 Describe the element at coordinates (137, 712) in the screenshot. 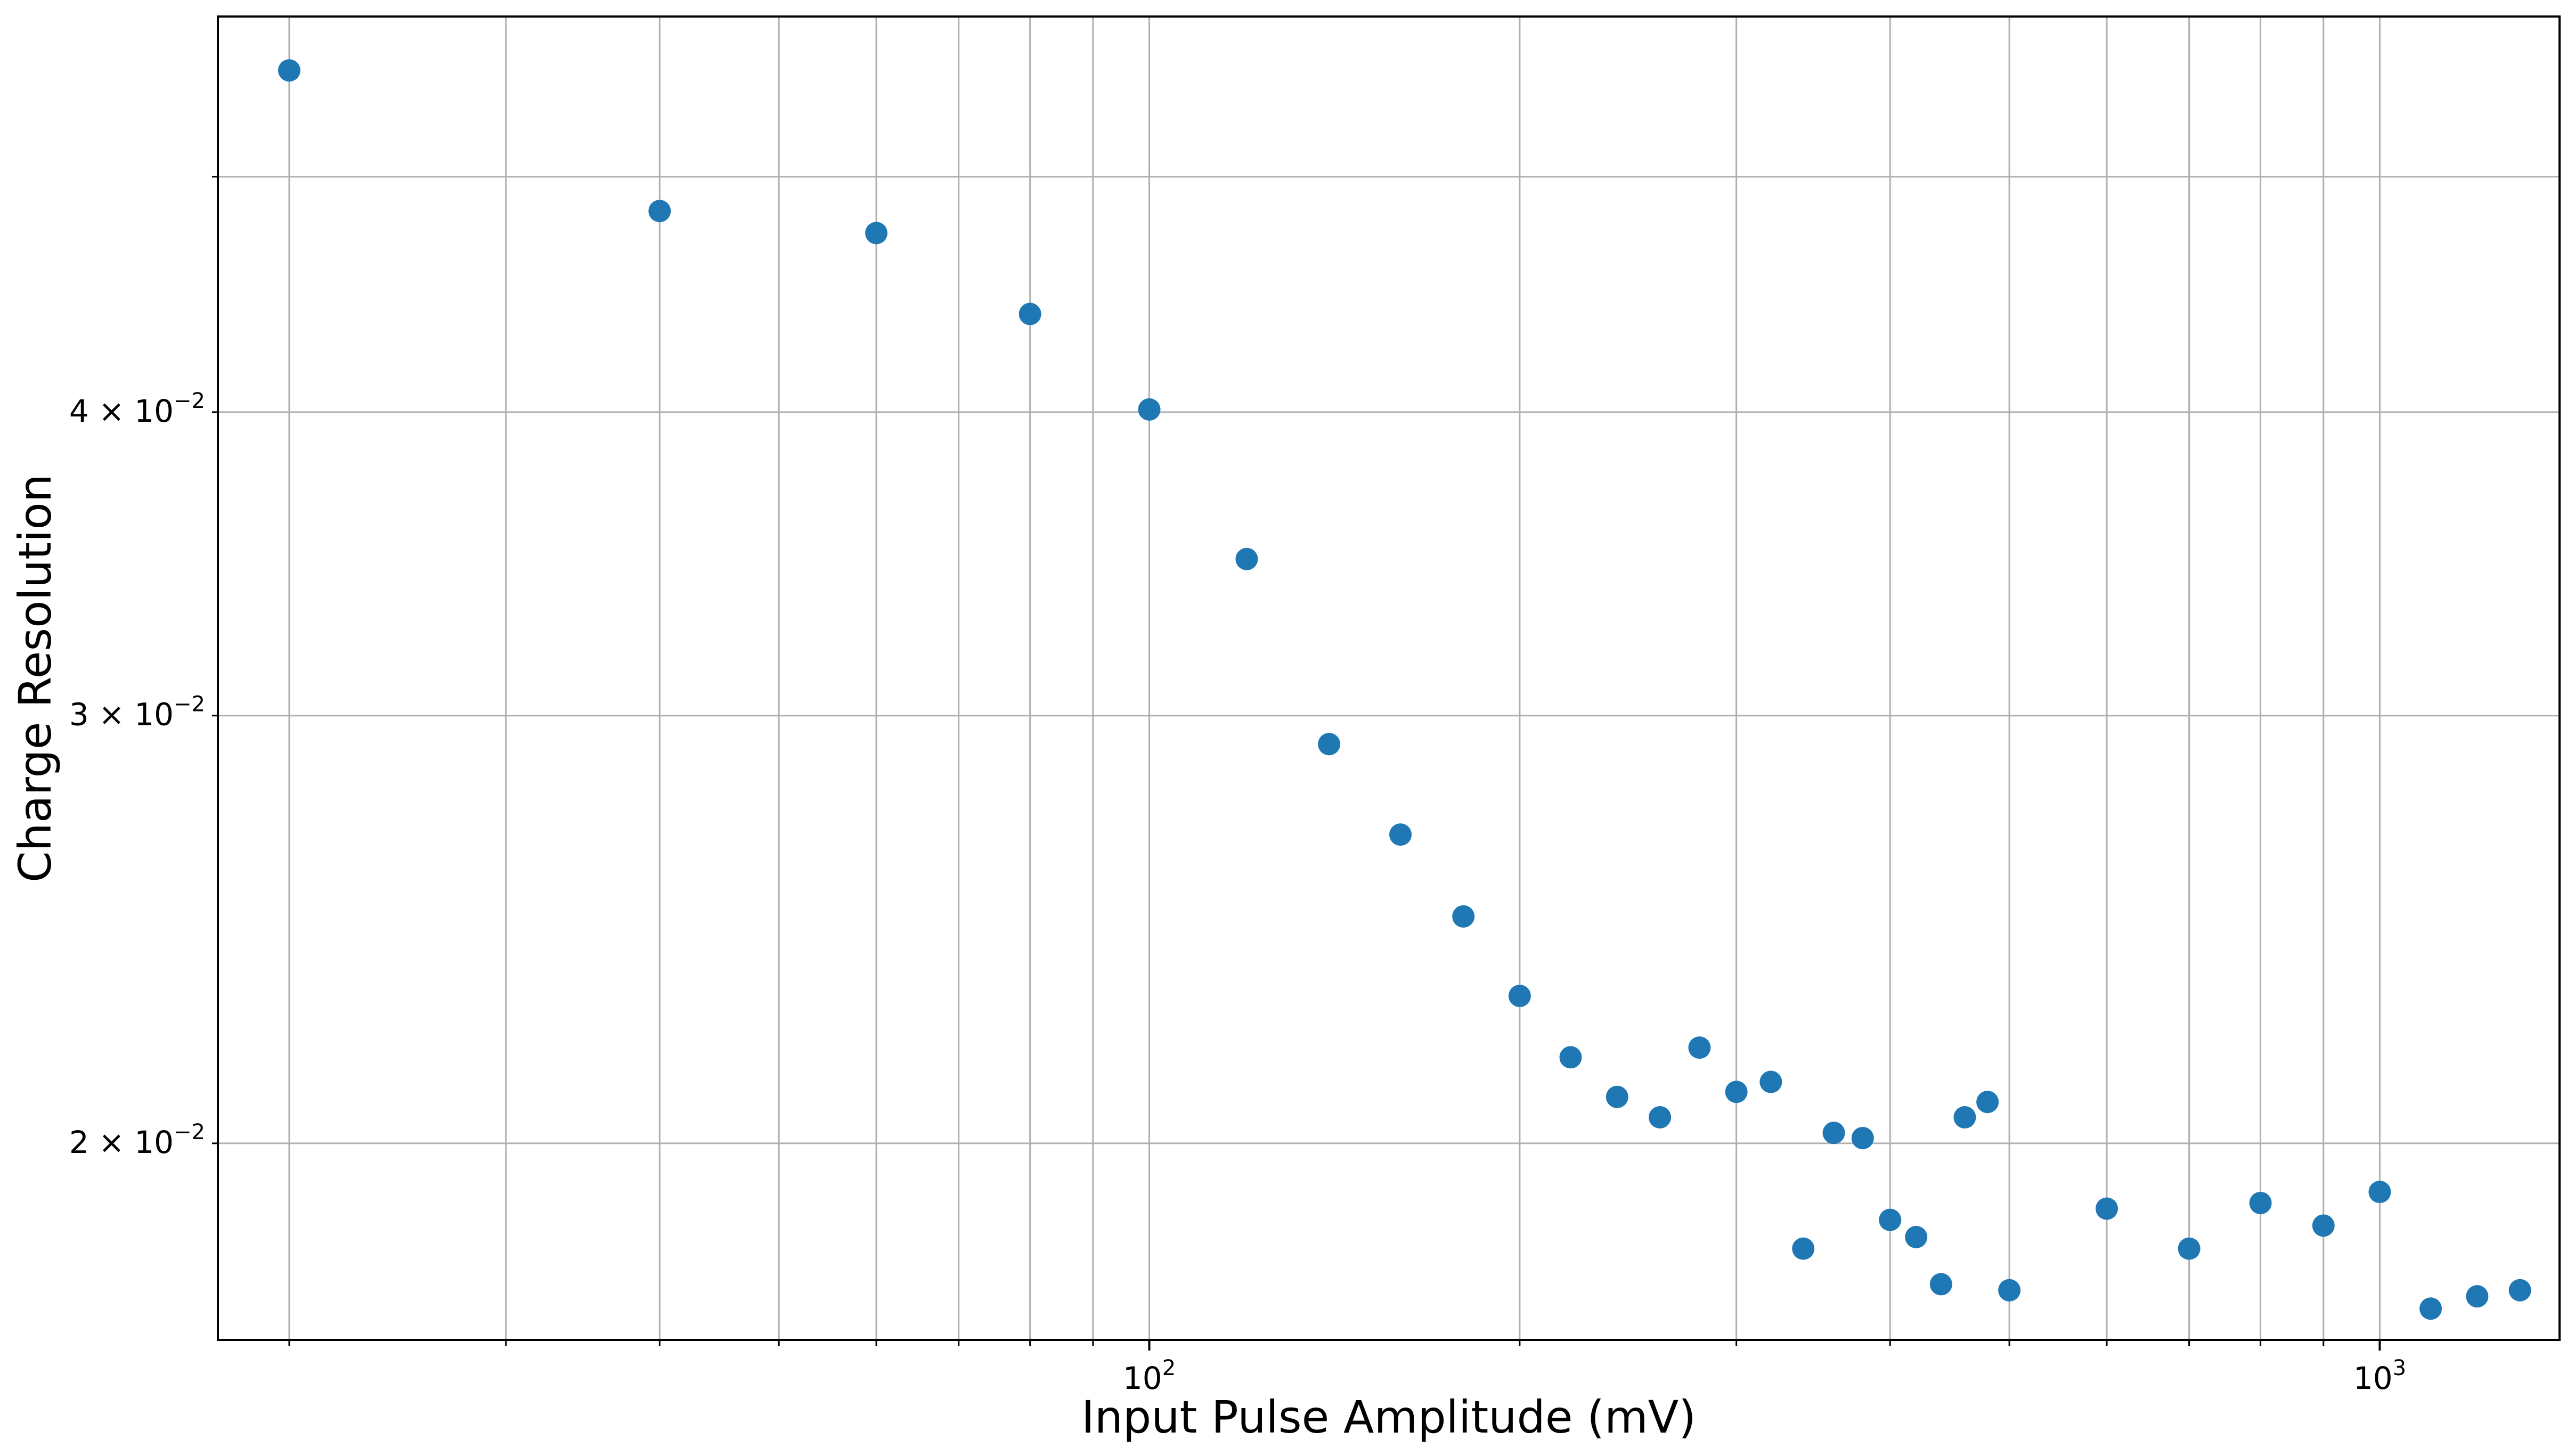

I see `y-tick-label: 3 × 10⁻²` at that location.